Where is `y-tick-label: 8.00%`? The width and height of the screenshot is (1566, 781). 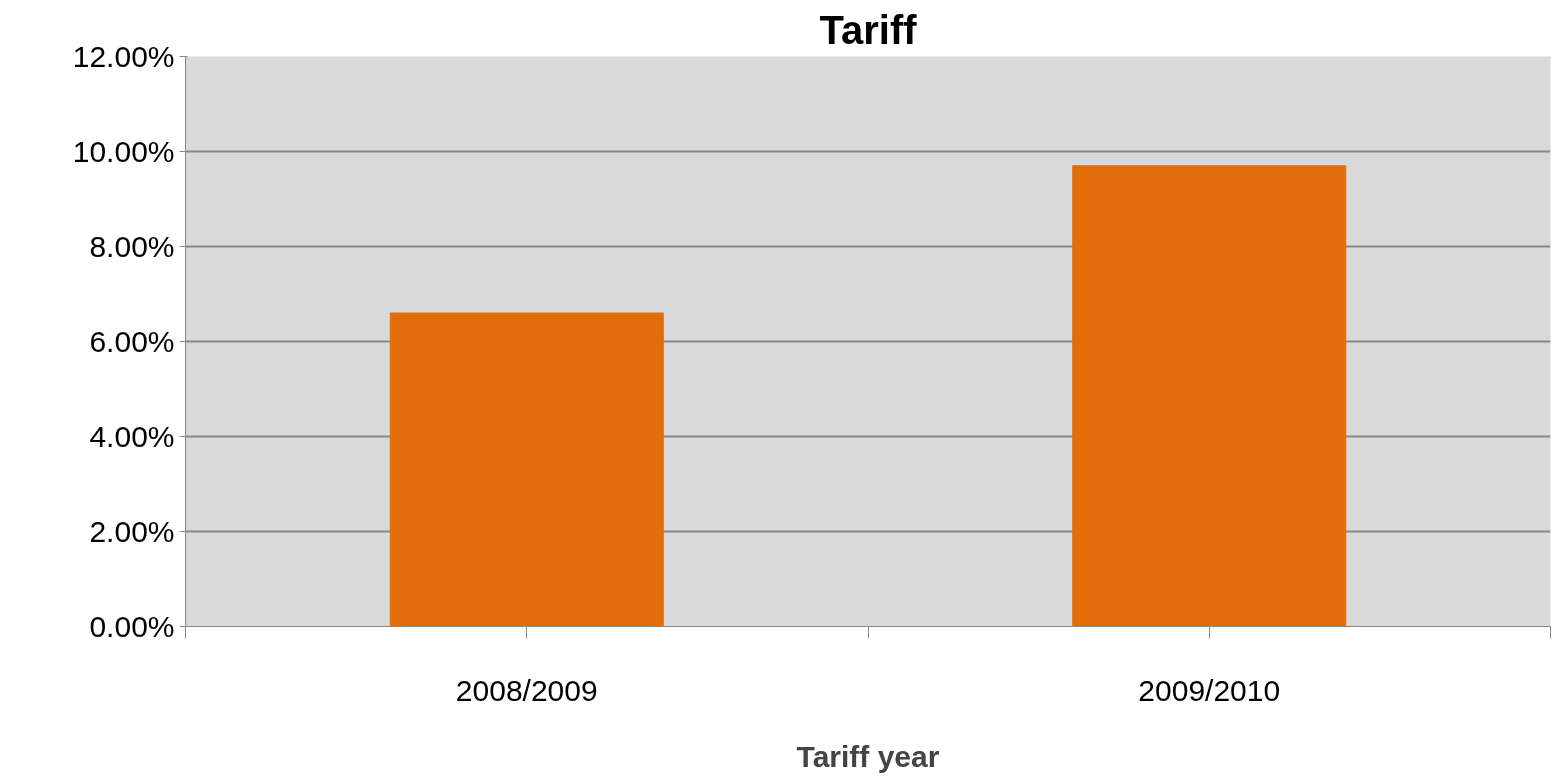
y-tick-label: 8.00% is located at coordinates (132, 246).